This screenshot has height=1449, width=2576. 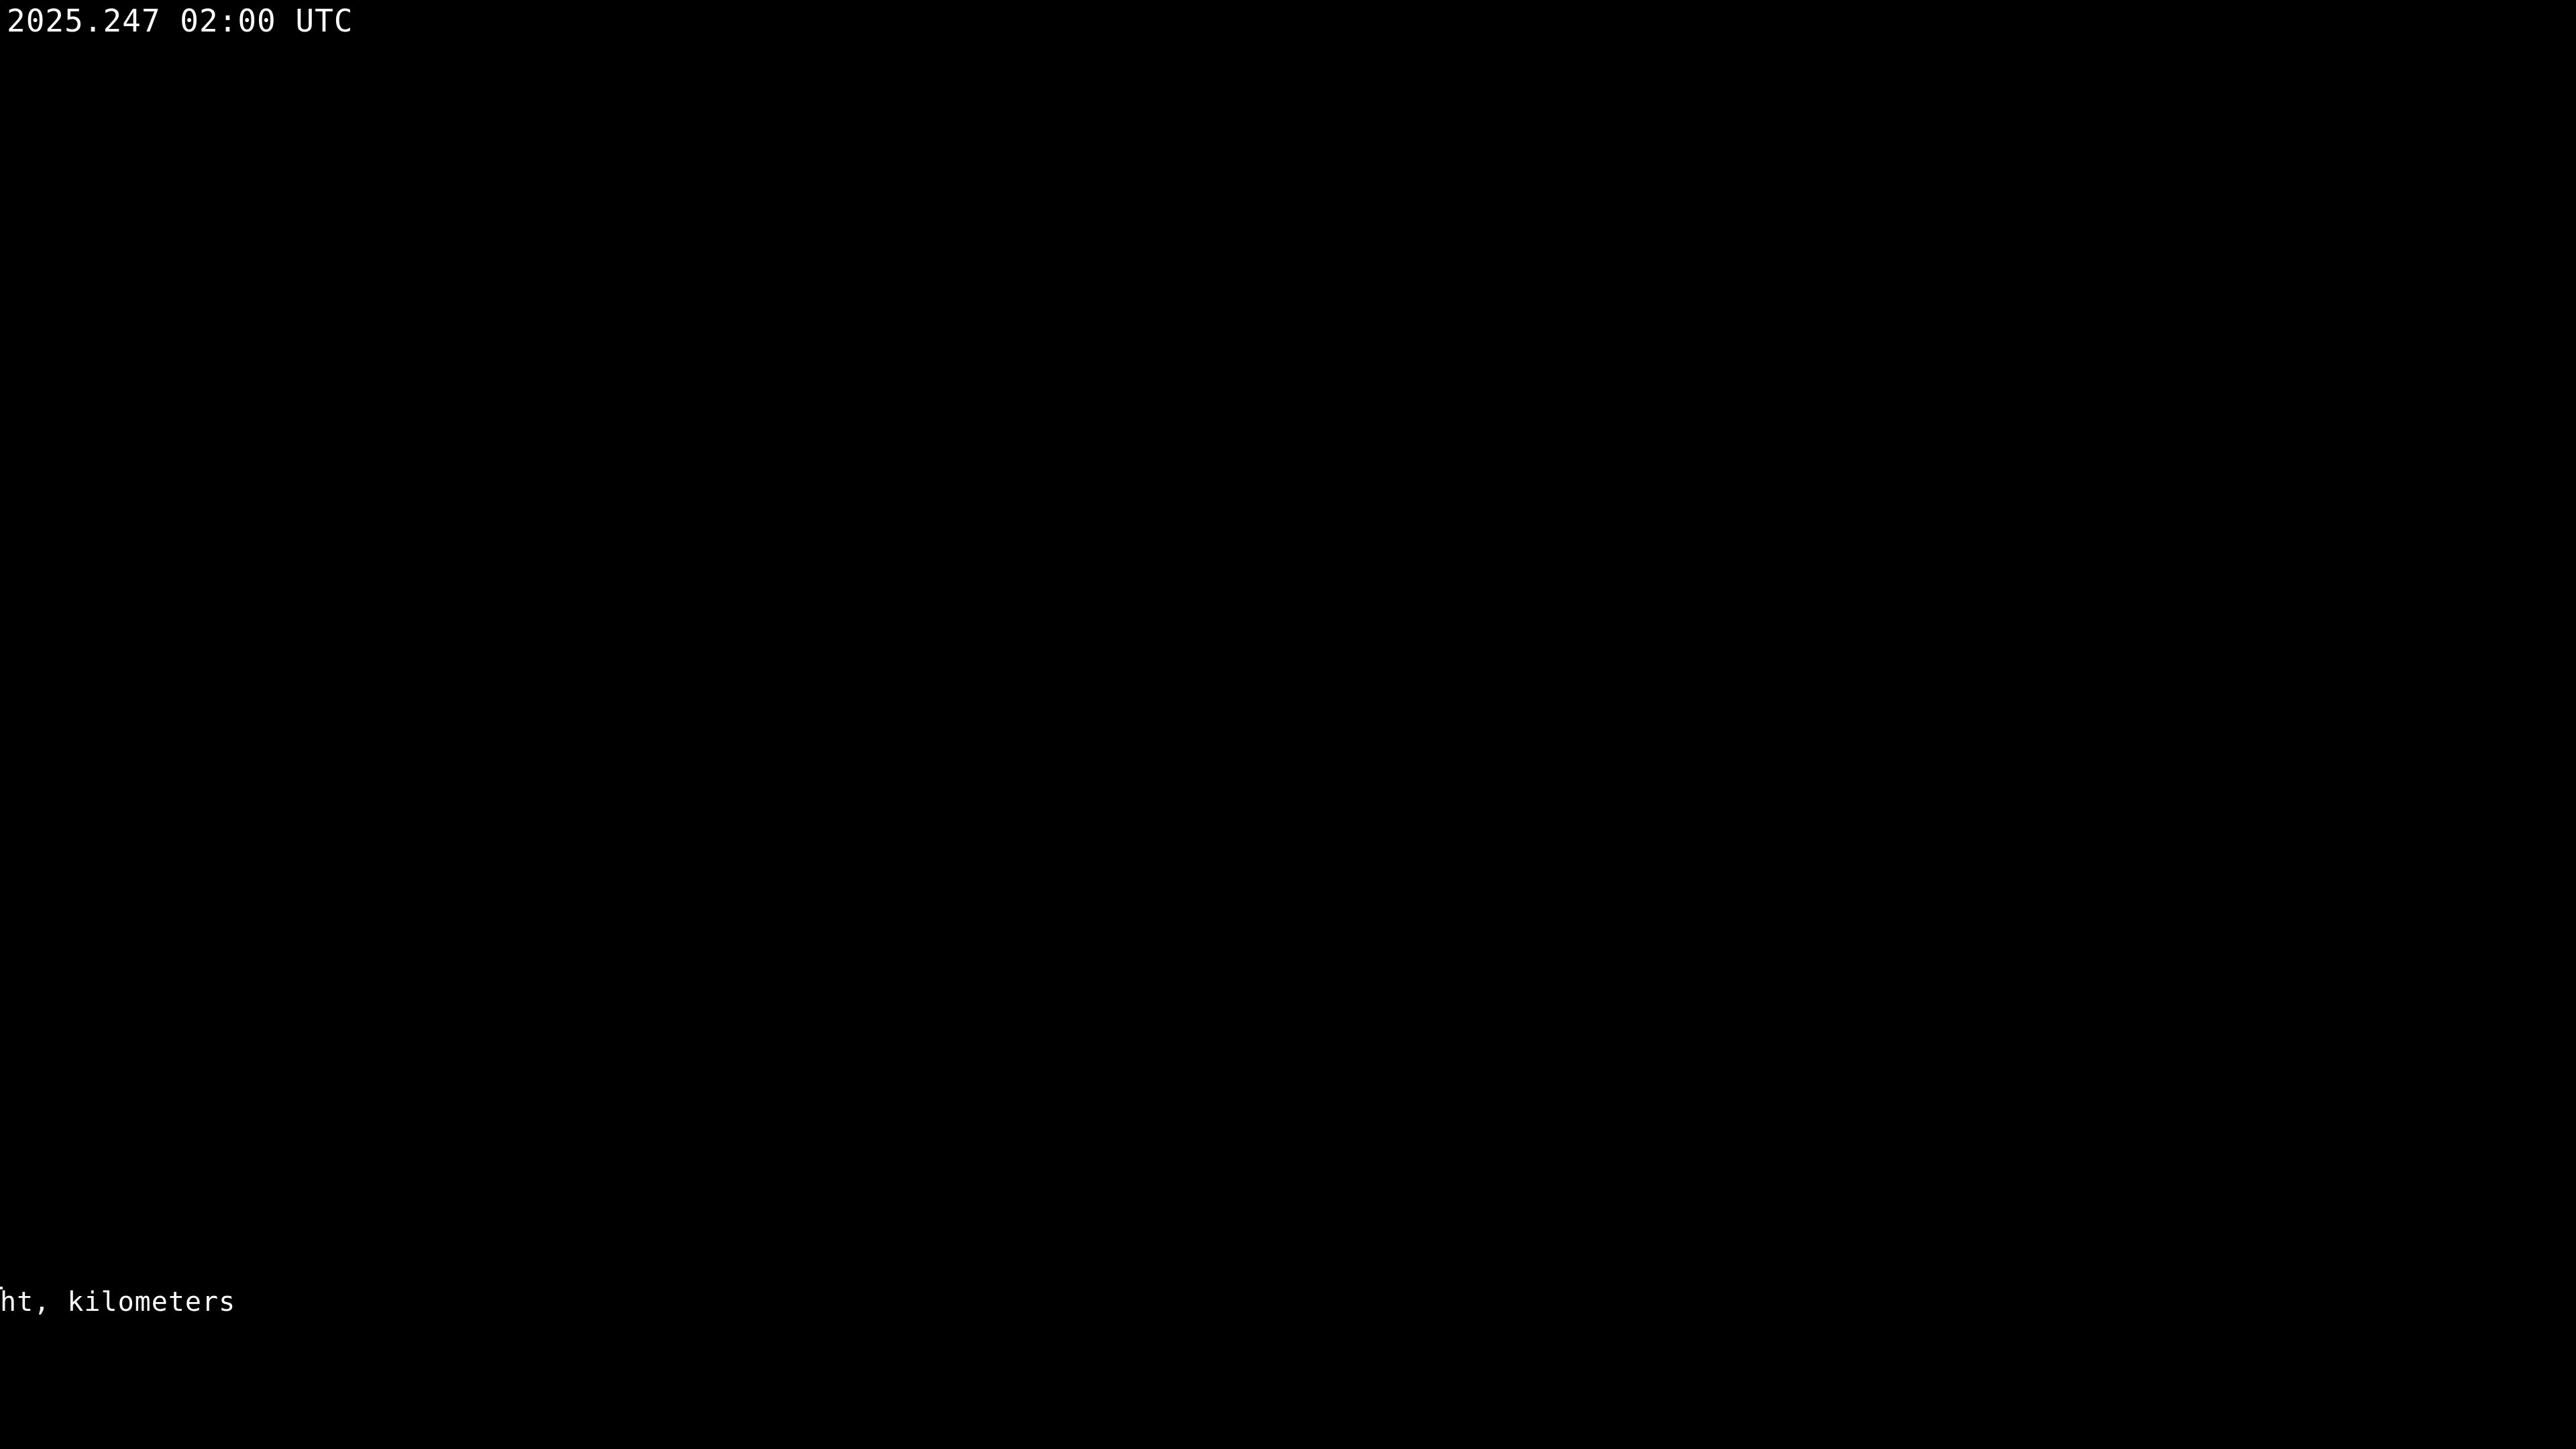 I want to click on colorbar-title: Cloud Top Height, kilometers, so click(x=118, y=1302).